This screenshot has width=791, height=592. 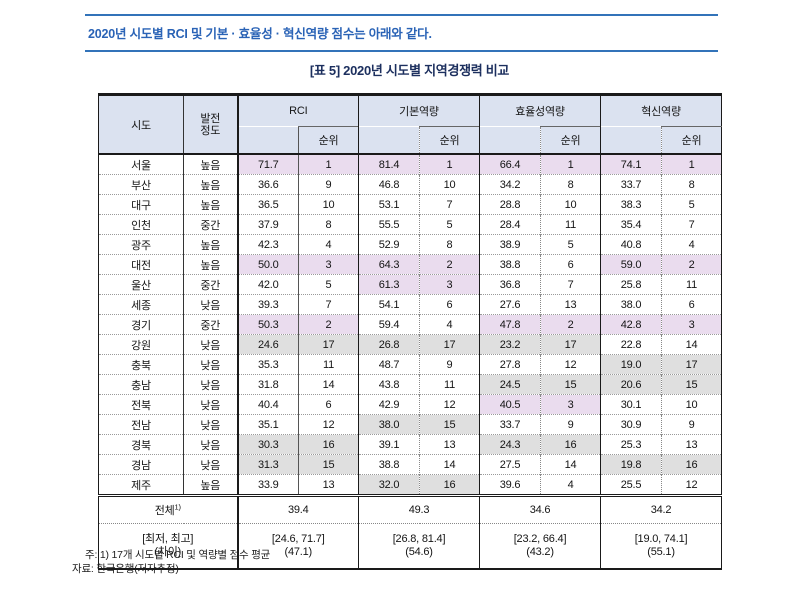 I want to click on score-cell: 81.4, so click(x=389, y=164).